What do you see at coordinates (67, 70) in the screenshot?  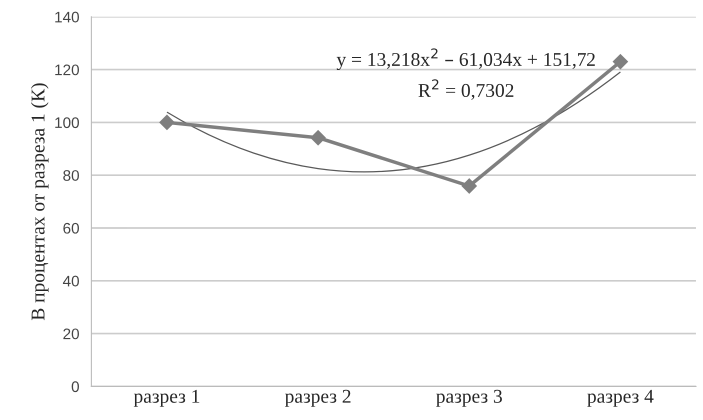 I see `y-tick-label: 120` at bounding box center [67, 70].